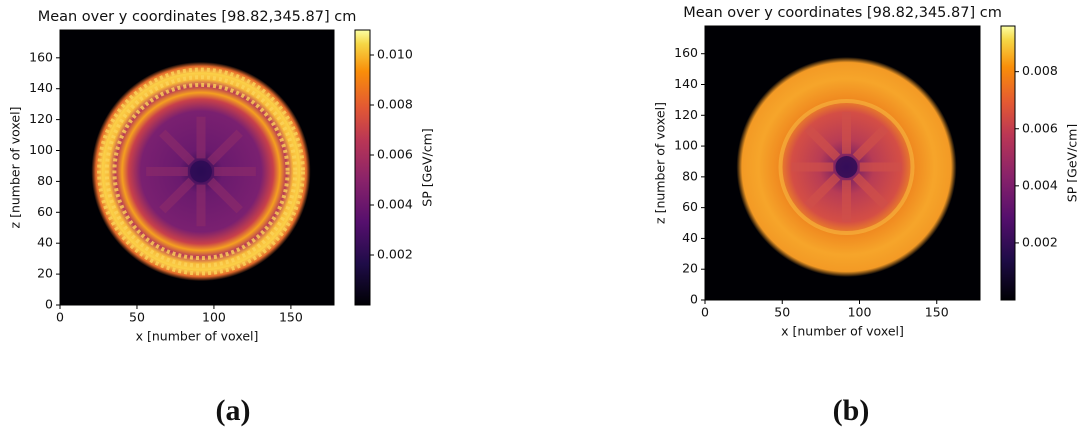  I want to click on panel-caption: (b), so click(851, 410).